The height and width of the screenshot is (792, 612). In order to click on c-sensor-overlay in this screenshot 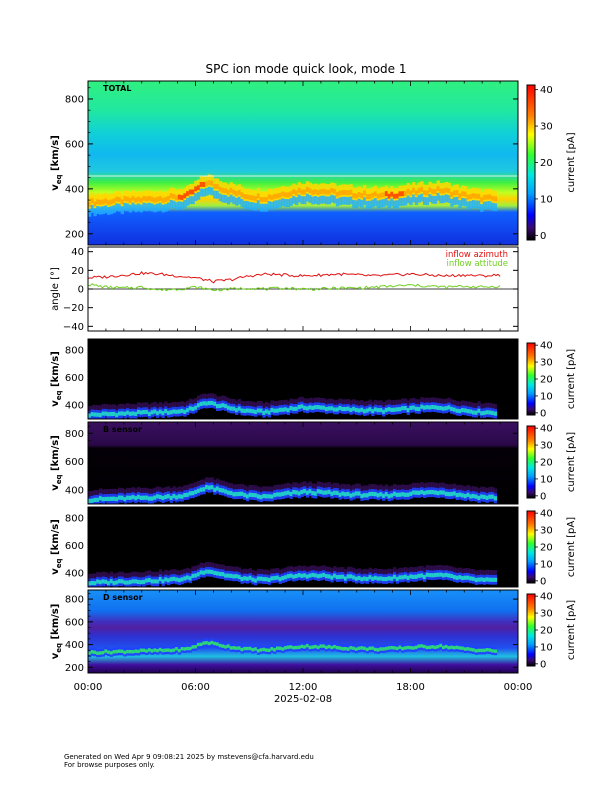, I will do `click(293, 574)`.